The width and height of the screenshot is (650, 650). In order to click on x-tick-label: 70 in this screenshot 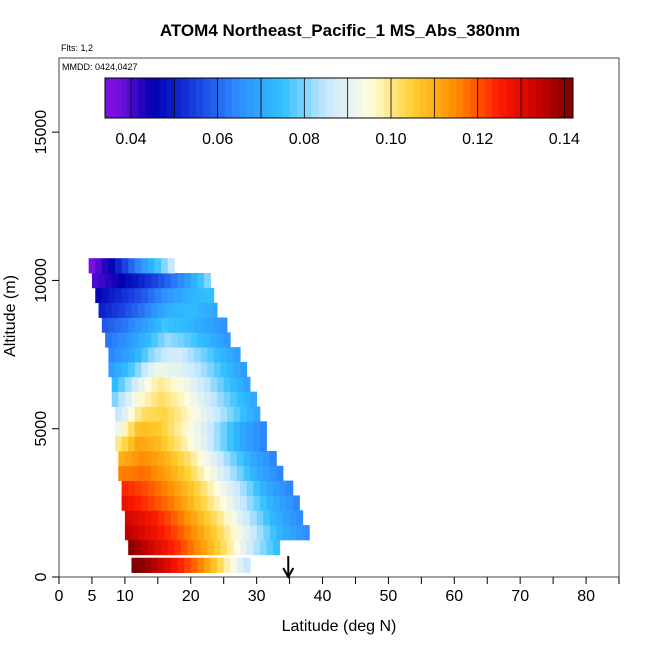, I will do `click(520, 596)`.